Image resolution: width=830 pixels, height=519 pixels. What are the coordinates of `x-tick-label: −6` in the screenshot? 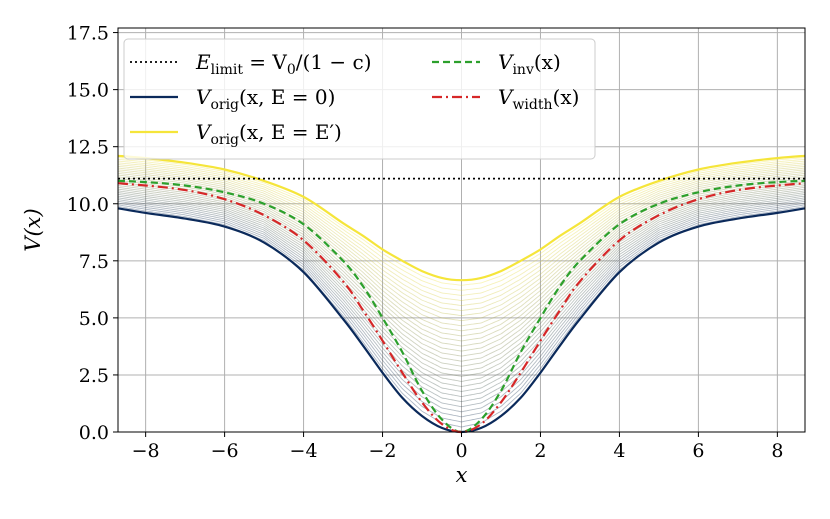 It's located at (225, 451).